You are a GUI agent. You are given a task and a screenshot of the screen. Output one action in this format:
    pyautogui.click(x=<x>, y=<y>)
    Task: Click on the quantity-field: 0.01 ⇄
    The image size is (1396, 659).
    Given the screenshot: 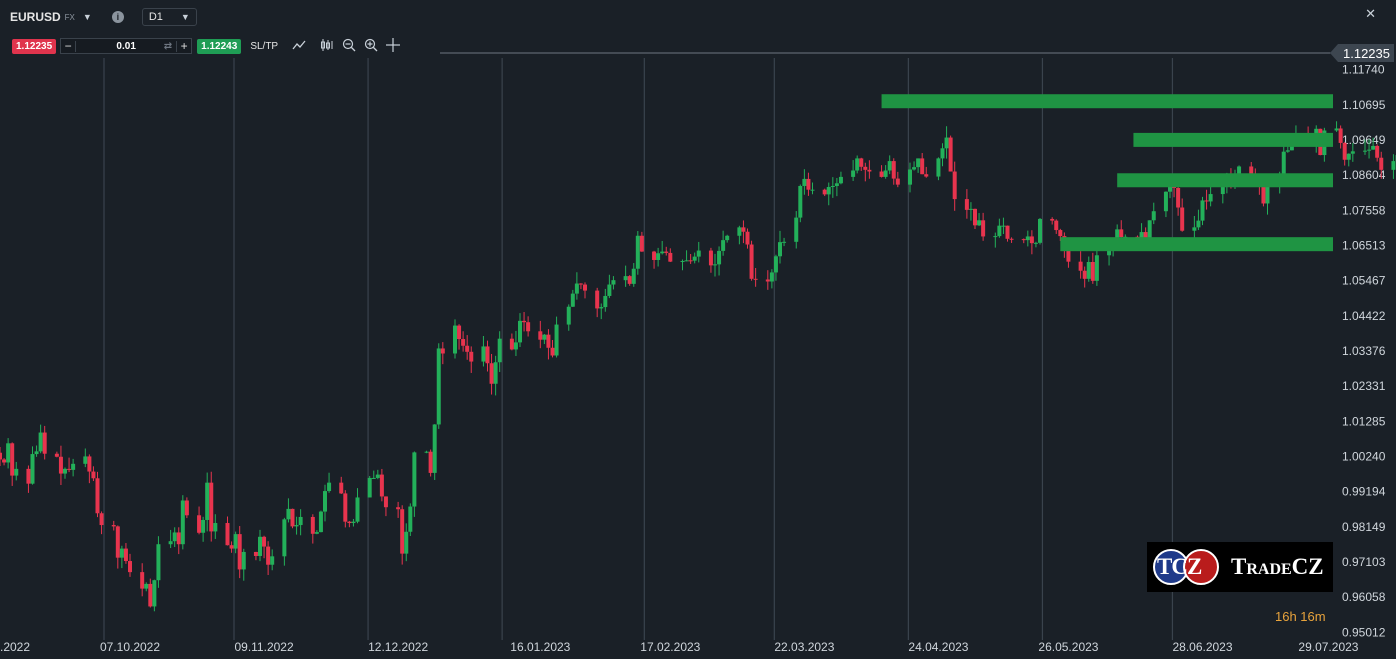 What is the action you would take?
    pyautogui.click(x=126, y=46)
    